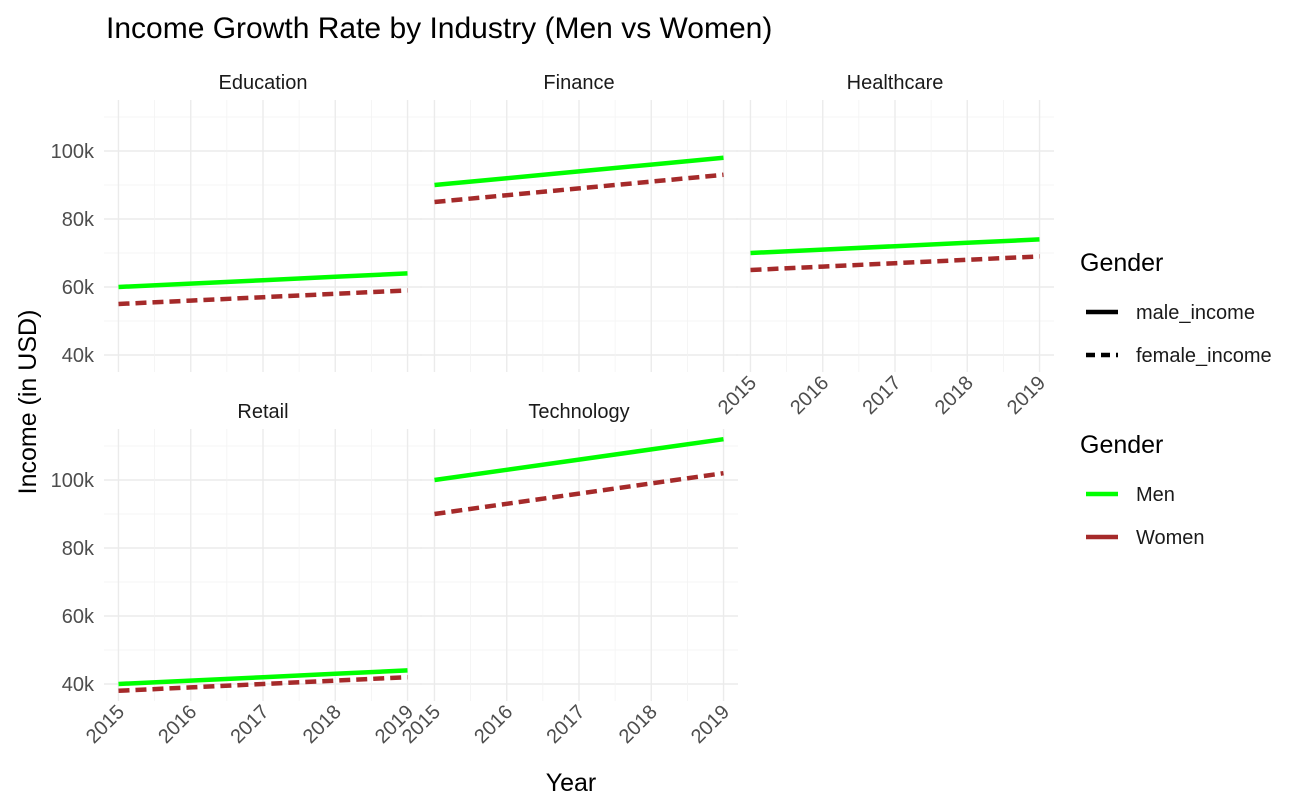 The height and width of the screenshot is (811, 1312). What do you see at coordinates (263, 677) in the screenshot?
I see `series-line-men-retail` at bounding box center [263, 677].